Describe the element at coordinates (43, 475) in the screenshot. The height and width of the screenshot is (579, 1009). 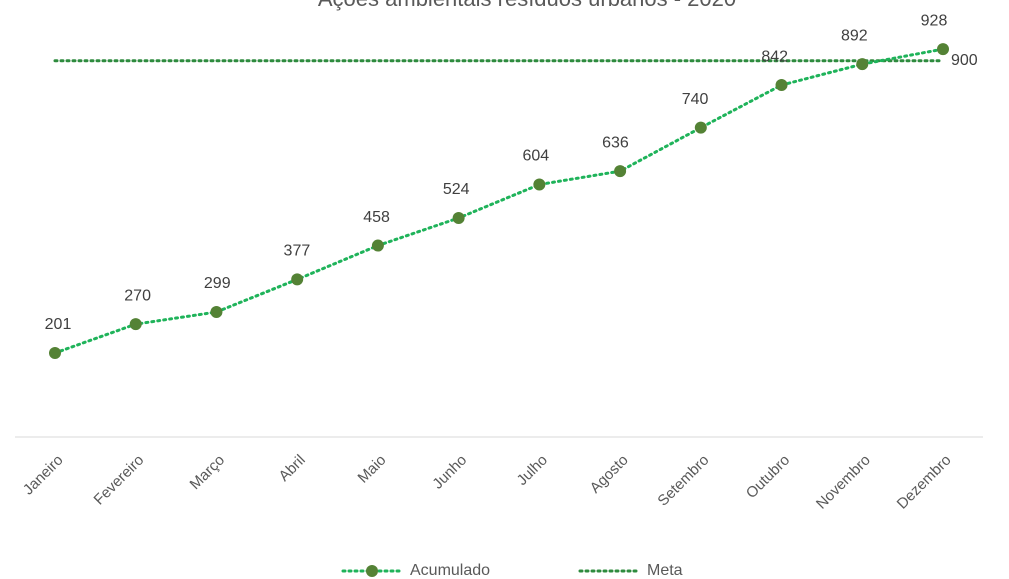
I see `x-tick-label: Janeiro` at that location.